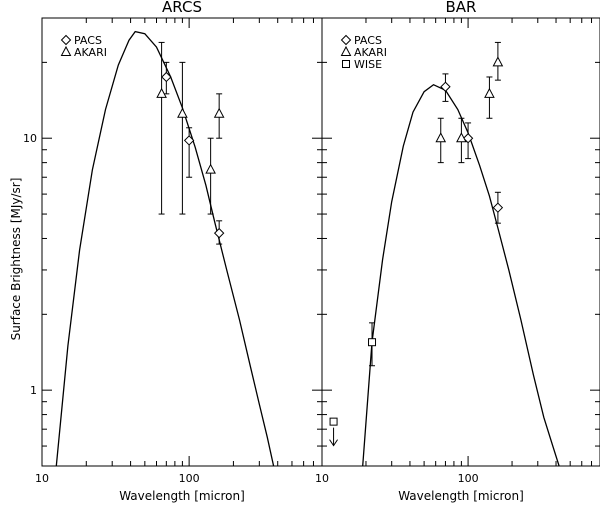  Describe the element at coordinates (16, 259) in the screenshot. I see `y-axis-label: Surface Brightness [MJy/sr]` at that location.